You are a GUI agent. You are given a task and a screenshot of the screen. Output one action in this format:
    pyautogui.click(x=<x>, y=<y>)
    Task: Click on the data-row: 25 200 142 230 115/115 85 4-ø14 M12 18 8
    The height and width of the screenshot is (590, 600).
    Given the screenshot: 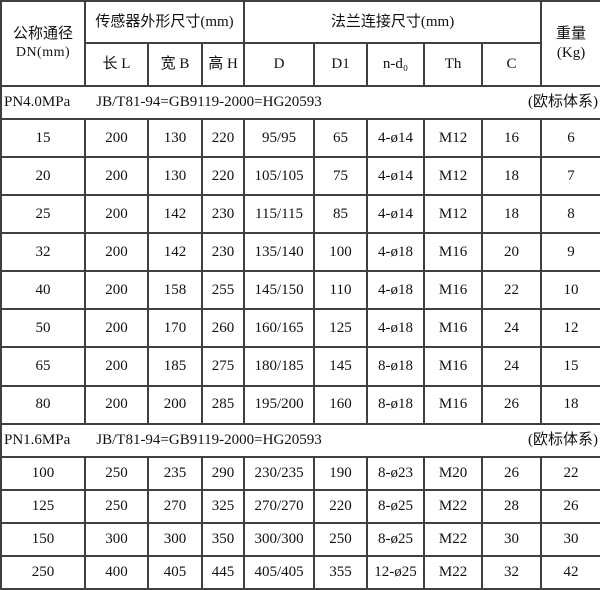 What is the action you would take?
    pyautogui.click(x=300, y=214)
    